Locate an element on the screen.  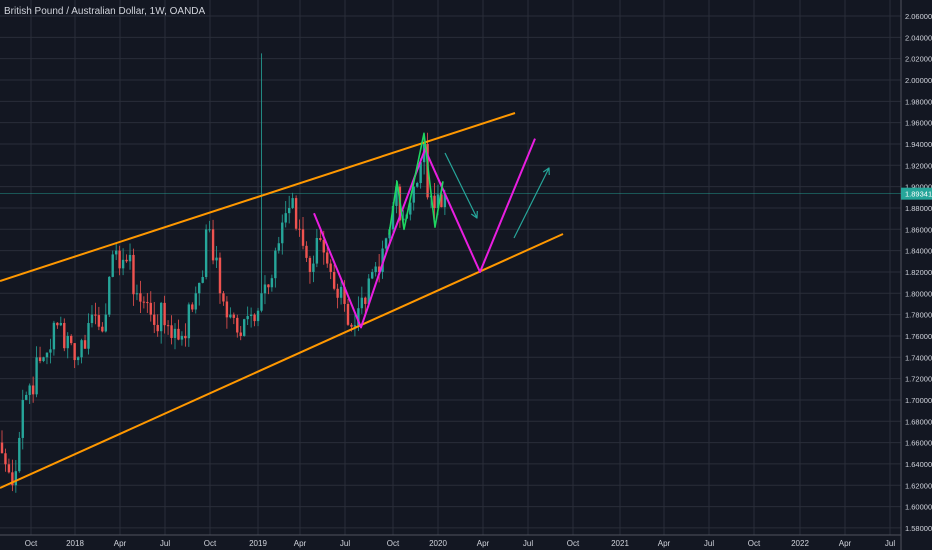
arrow-down is located at coordinates (461, 185).